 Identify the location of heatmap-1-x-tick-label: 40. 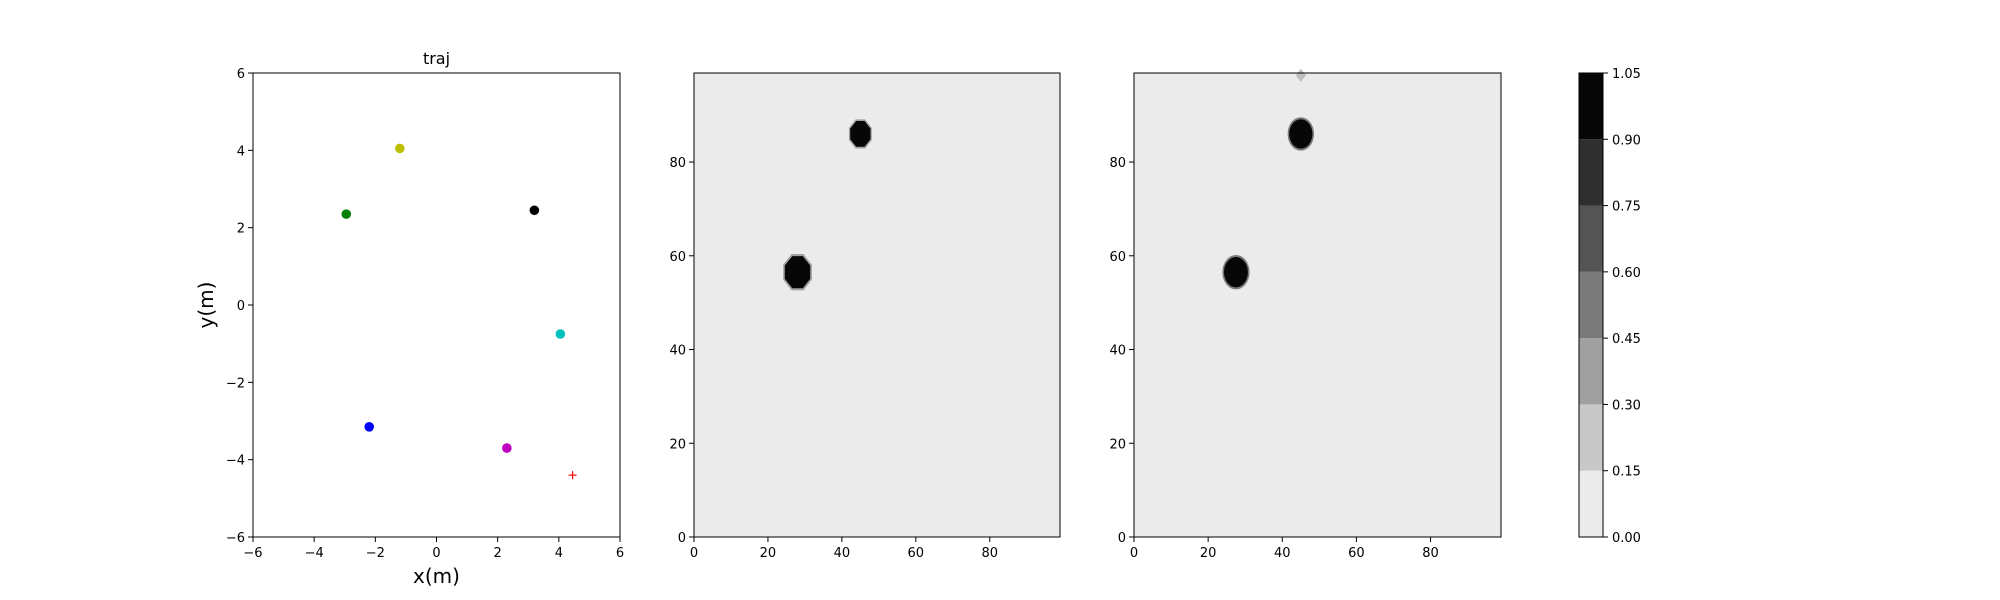
(842, 553).